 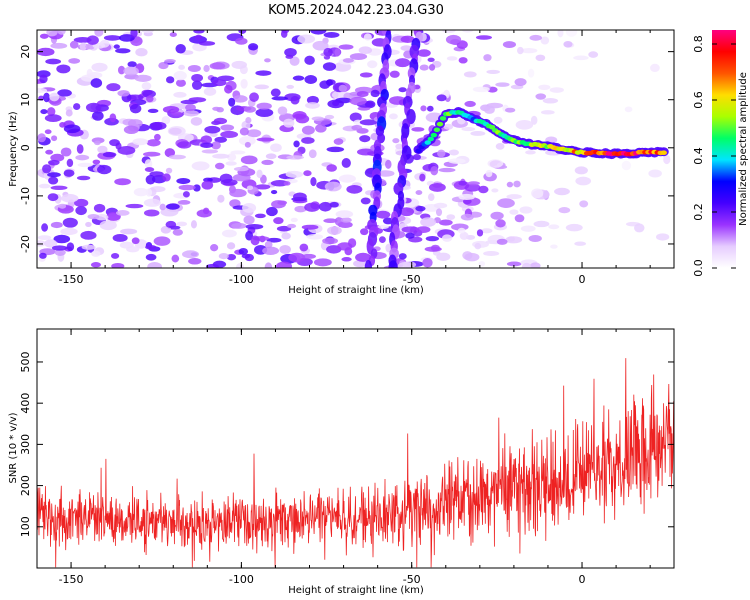 What do you see at coordinates (241, 579) in the screenshot?
I see `x-tick-label: -100` at bounding box center [241, 579].